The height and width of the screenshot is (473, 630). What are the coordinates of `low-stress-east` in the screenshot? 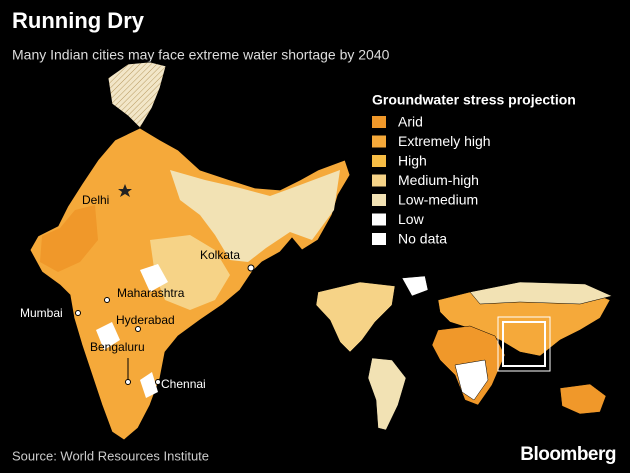 It's located at (255, 216).